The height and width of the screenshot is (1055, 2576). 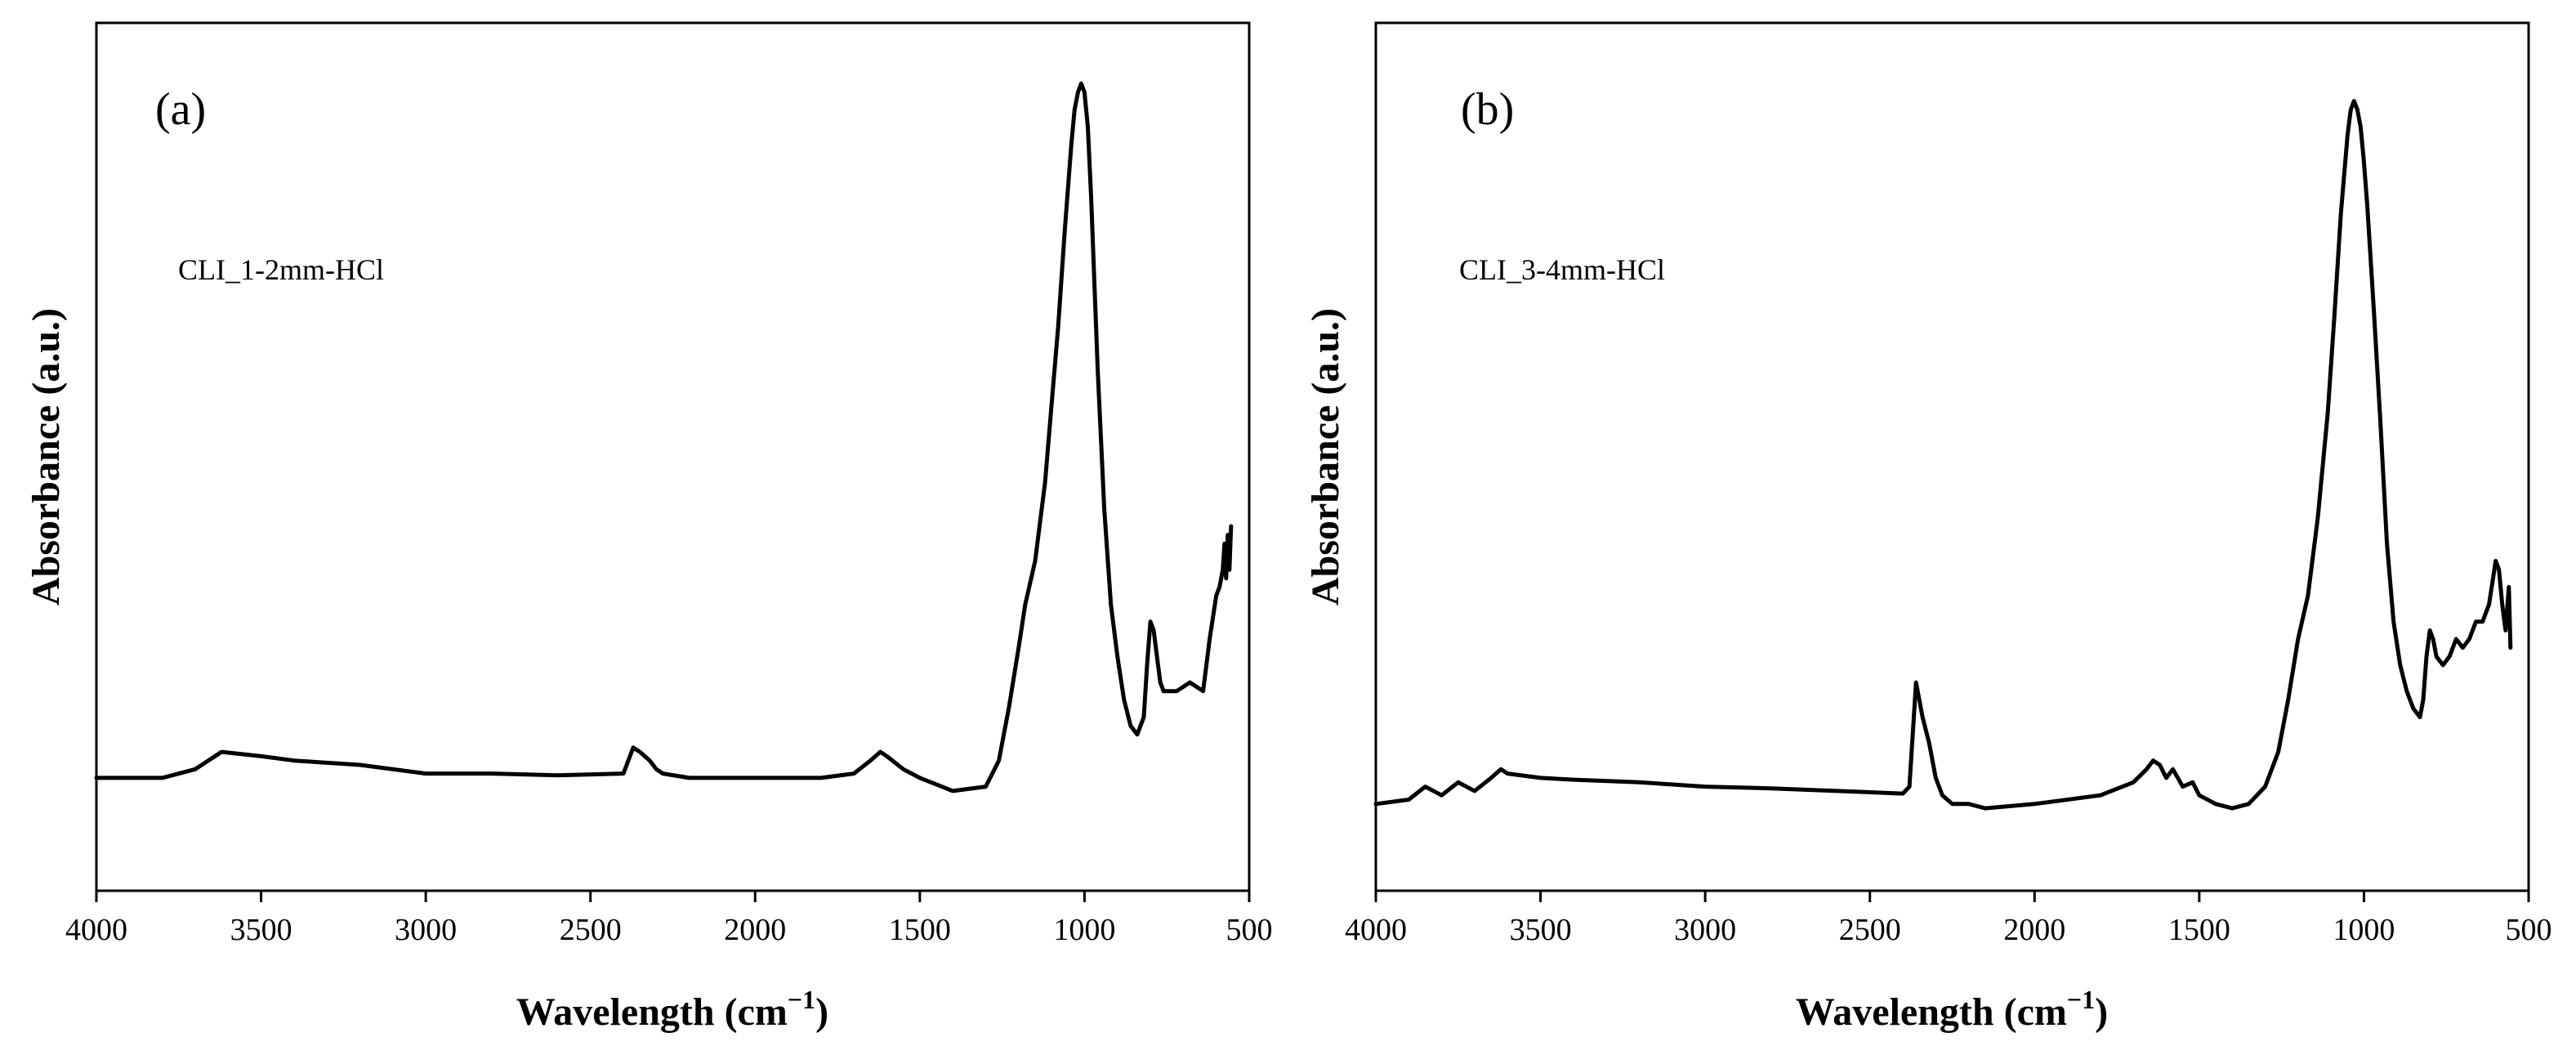 What do you see at coordinates (822, 1012) in the screenshot?
I see `x-axis-title-a-close: )` at bounding box center [822, 1012].